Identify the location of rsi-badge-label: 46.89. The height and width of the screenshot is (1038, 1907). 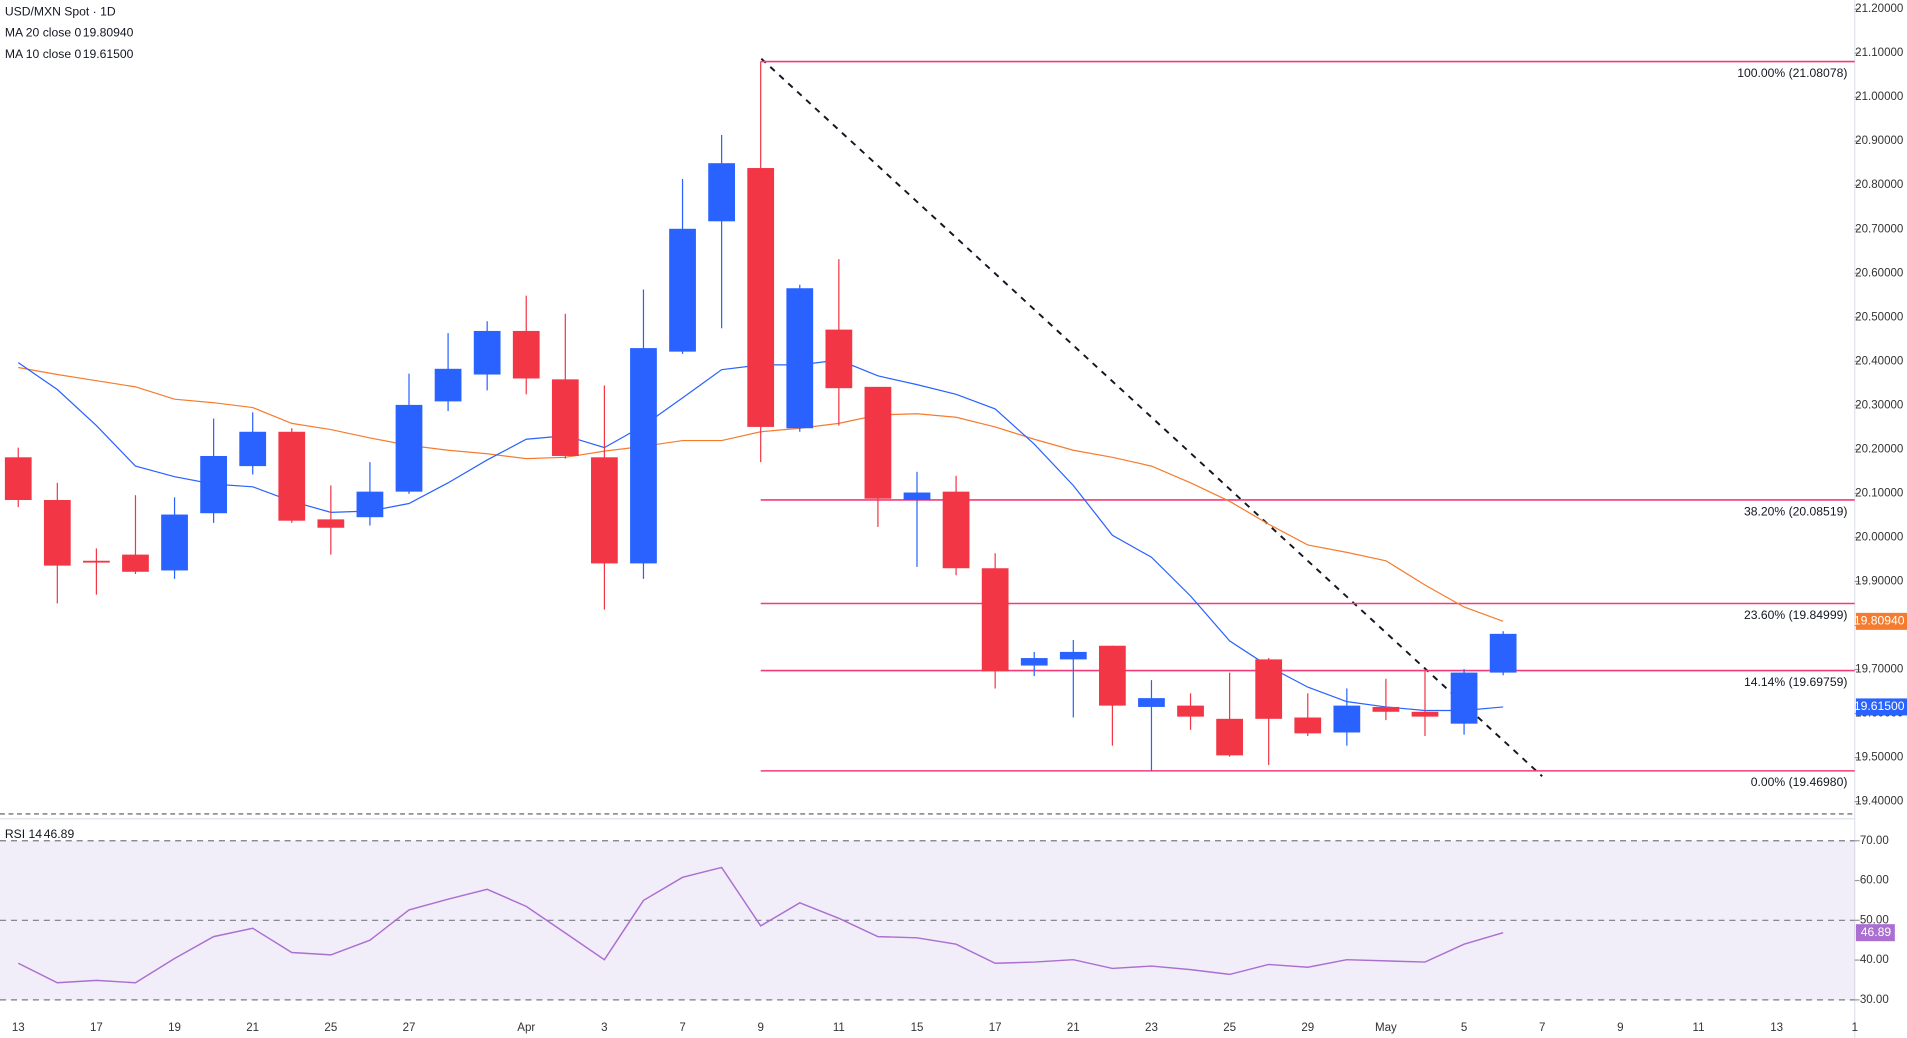
(1876, 932).